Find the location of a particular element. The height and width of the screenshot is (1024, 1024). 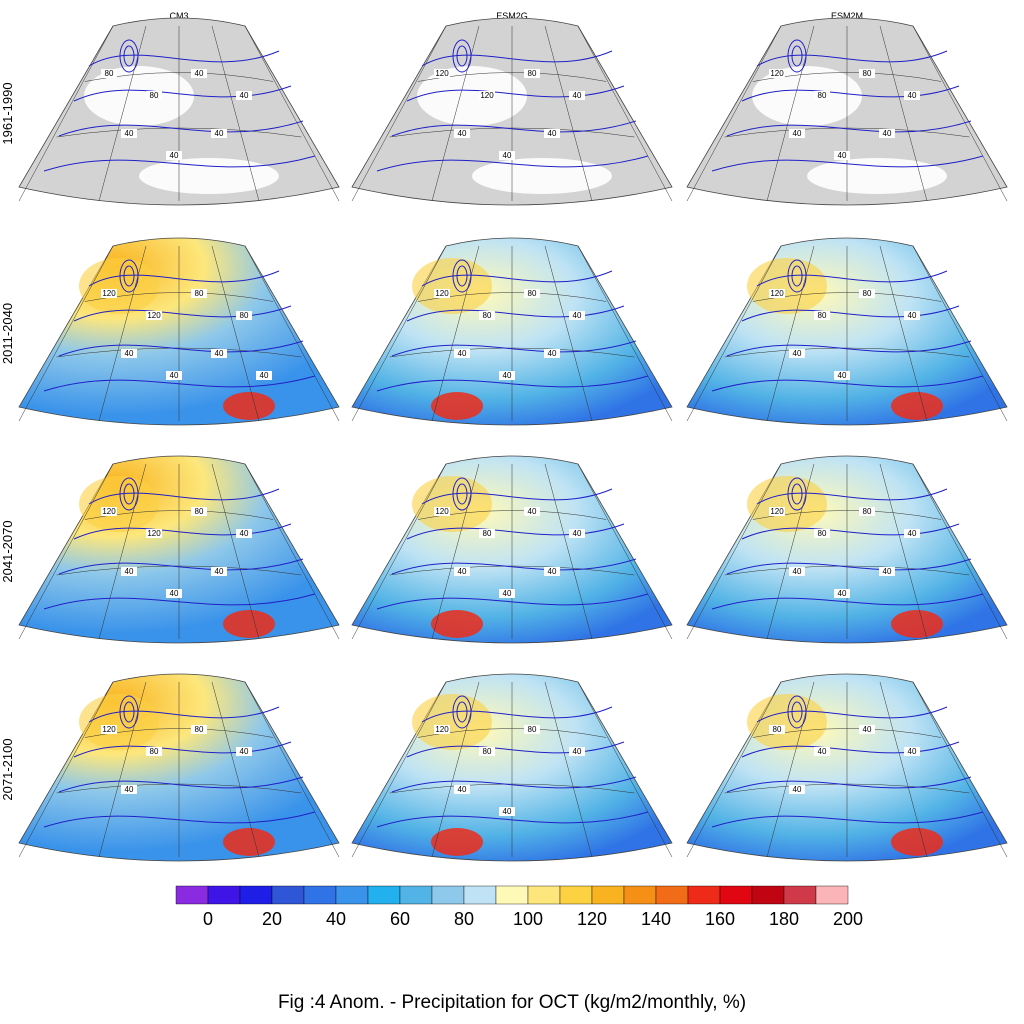

row-label: 2011-2040 is located at coordinates (7, 333).